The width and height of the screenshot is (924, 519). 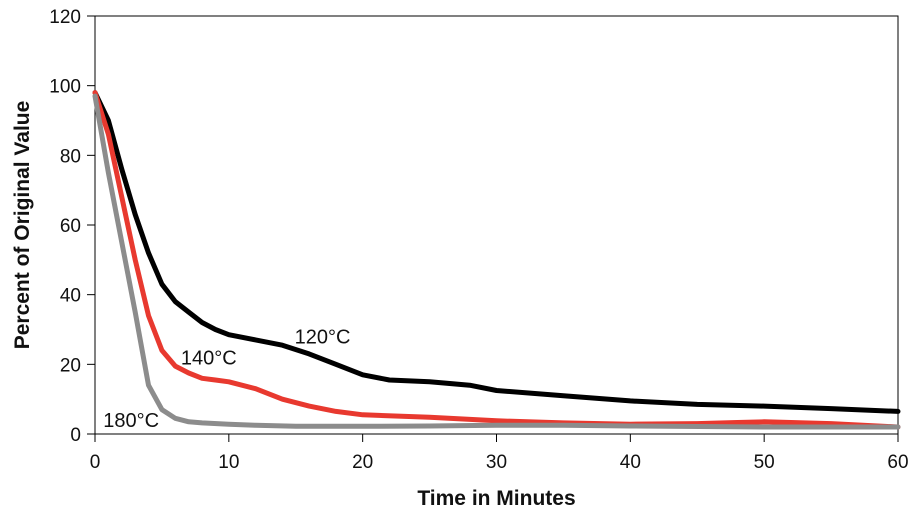 What do you see at coordinates (496, 462) in the screenshot?
I see `x-tick-label: 30` at bounding box center [496, 462].